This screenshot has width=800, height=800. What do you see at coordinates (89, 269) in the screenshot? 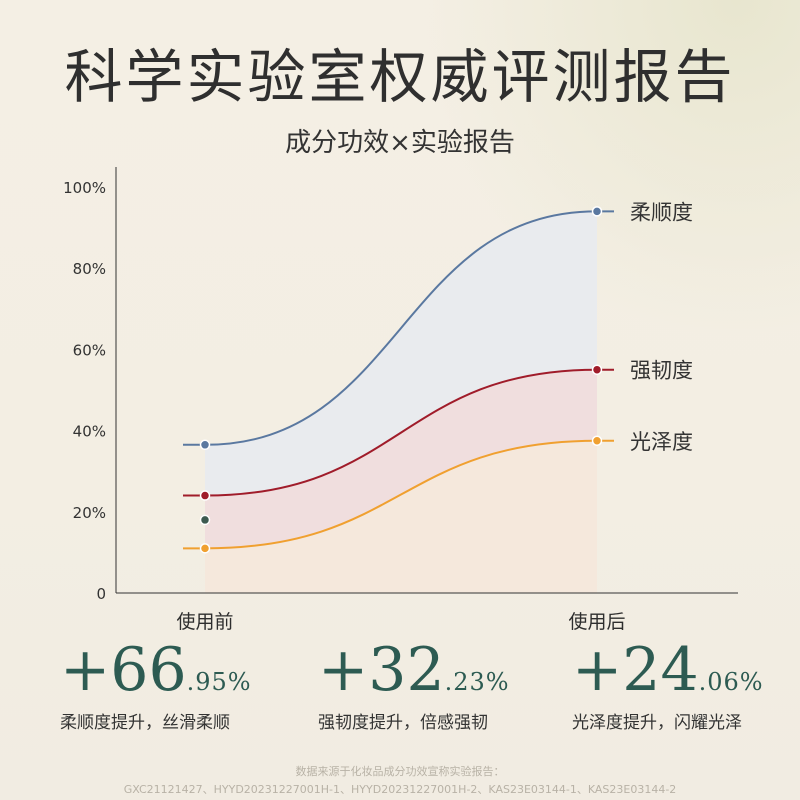
I see `y-tick-label: 80%` at bounding box center [89, 269].